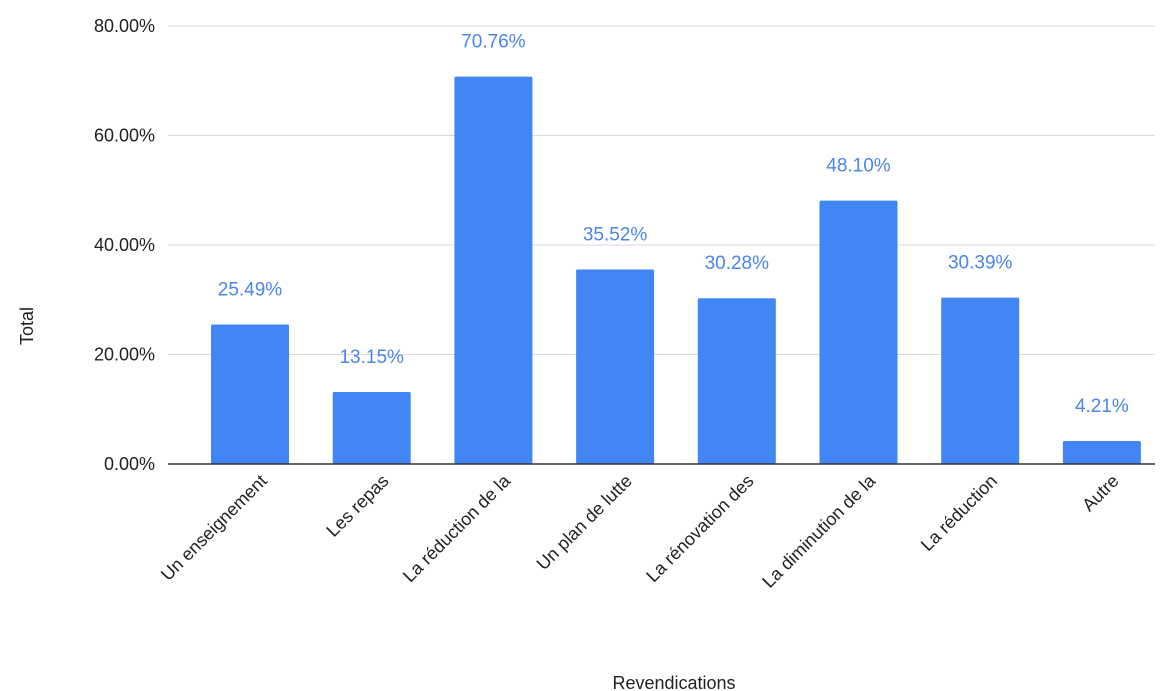  What do you see at coordinates (357, 506) in the screenshot?
I see `x-tick-label: Les repas` at bounding box center [357, 506].